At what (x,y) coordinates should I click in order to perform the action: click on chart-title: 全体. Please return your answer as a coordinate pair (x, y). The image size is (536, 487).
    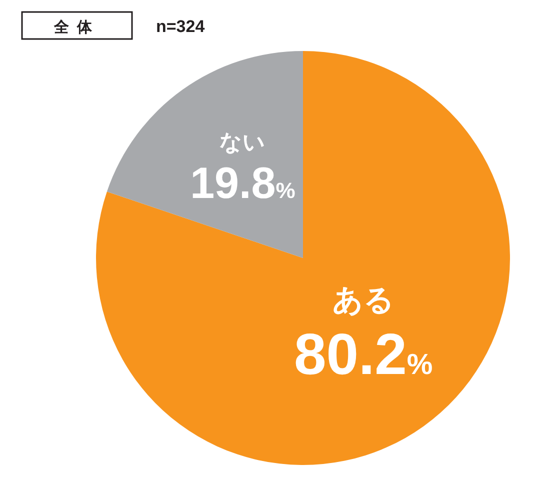
    Looking at the image, I should click on (76, 27).